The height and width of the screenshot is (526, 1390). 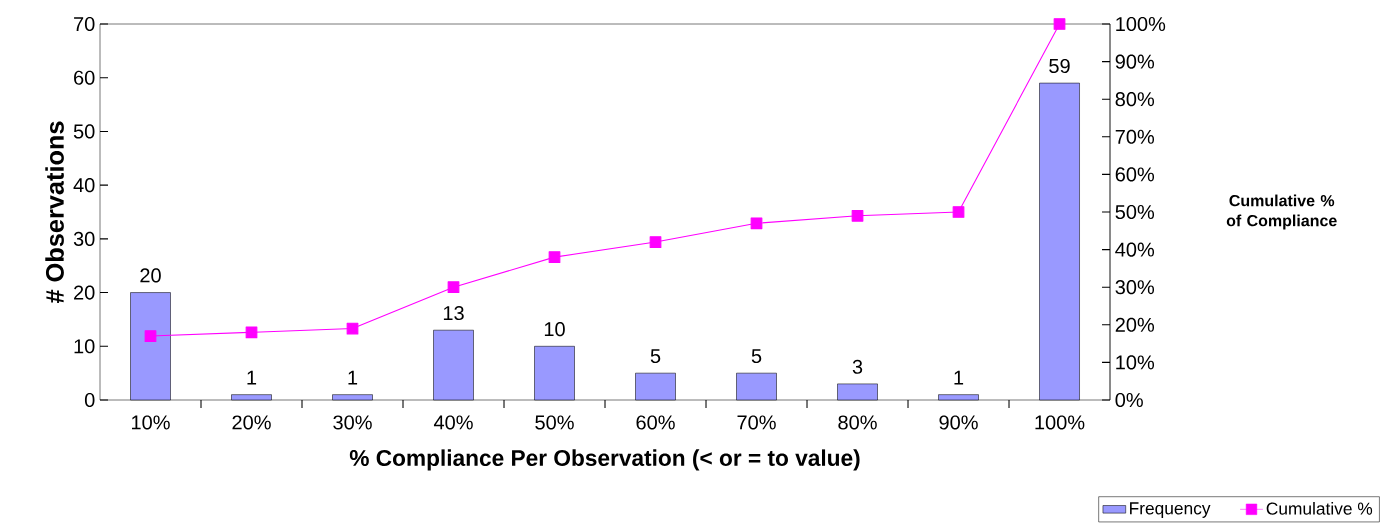 What do you see at coordinates (1135, 324) in the screenshot?
I see `y2-tick-label: 20%` at bounding box center [1135, 324].